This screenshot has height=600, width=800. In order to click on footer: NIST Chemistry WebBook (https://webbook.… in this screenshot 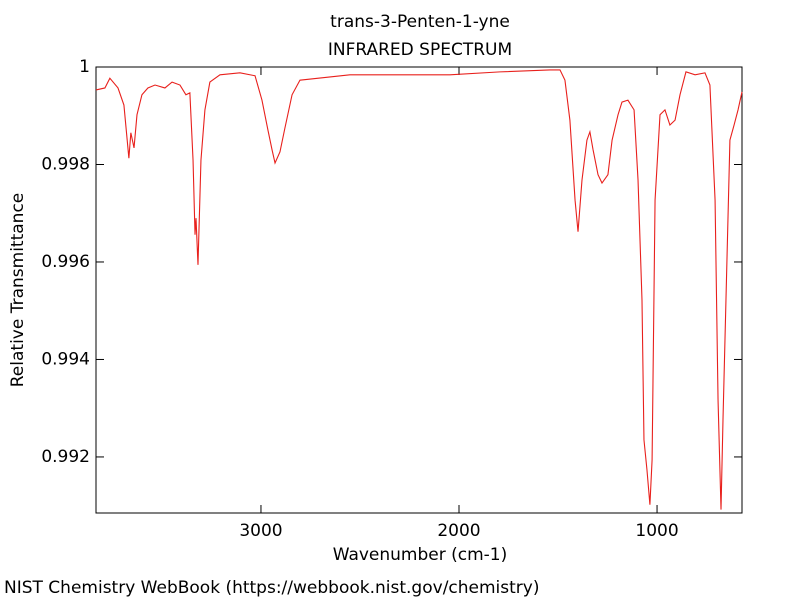, I will do `click(271, 588)`.